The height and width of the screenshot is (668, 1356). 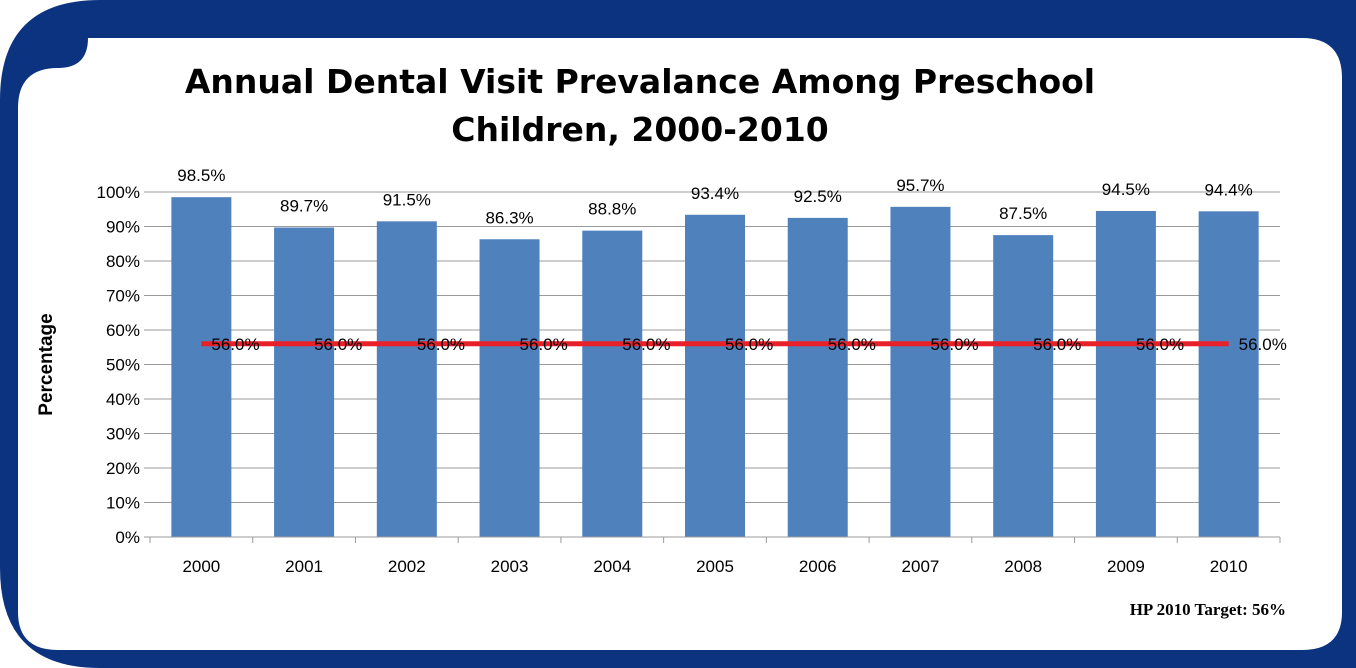 I want to click on y-tick-label: 100%, so click(x=118, y=192).